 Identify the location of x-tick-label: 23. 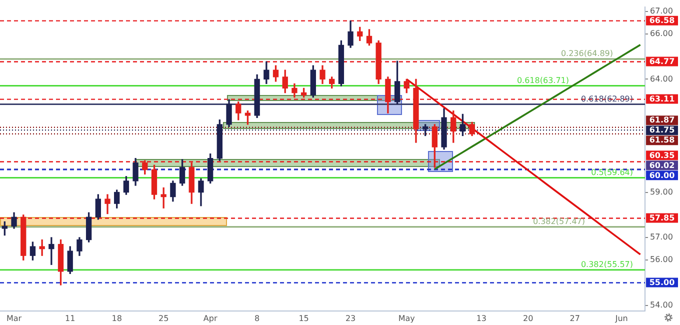
(350, 318).